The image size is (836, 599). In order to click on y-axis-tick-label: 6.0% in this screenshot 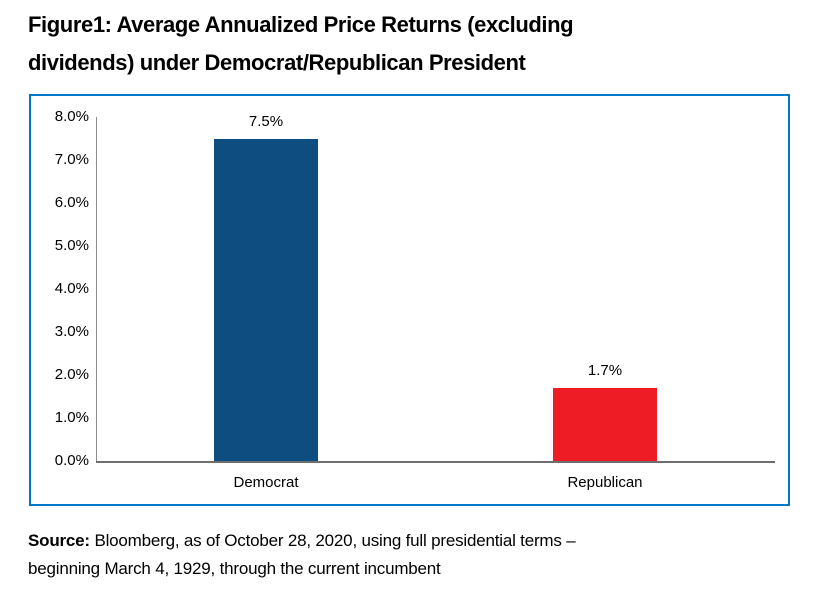, I will do `click(71, 202)`.